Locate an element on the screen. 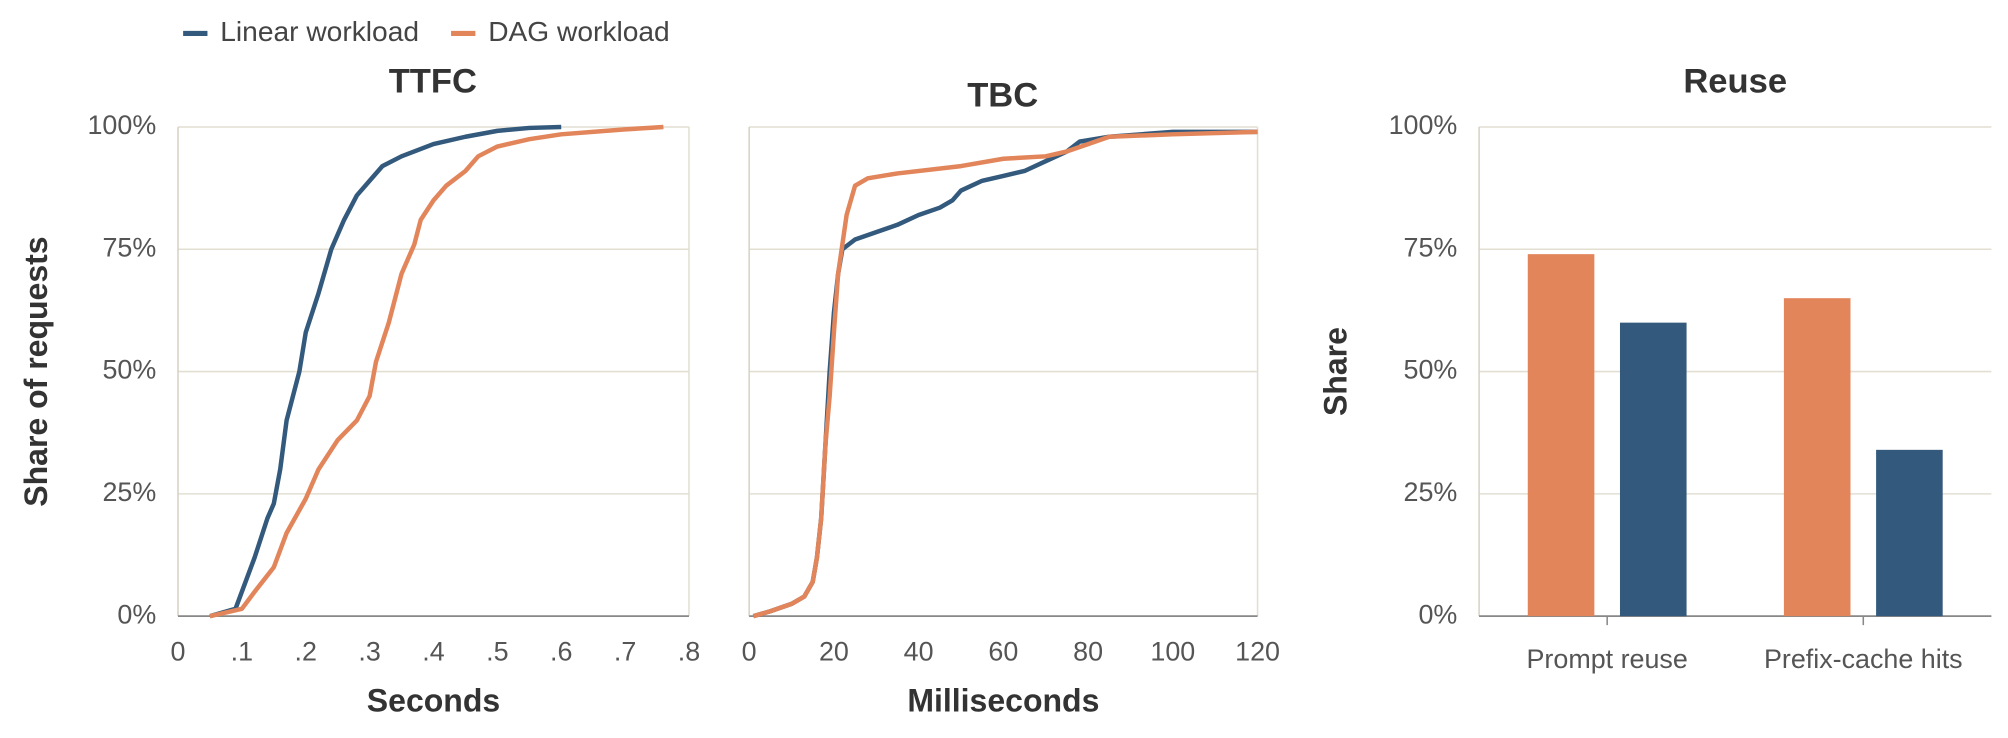 The height and width of the screenshot is (738, 2008). x-axis-label: Seconds is located at coordinates (433, 701).